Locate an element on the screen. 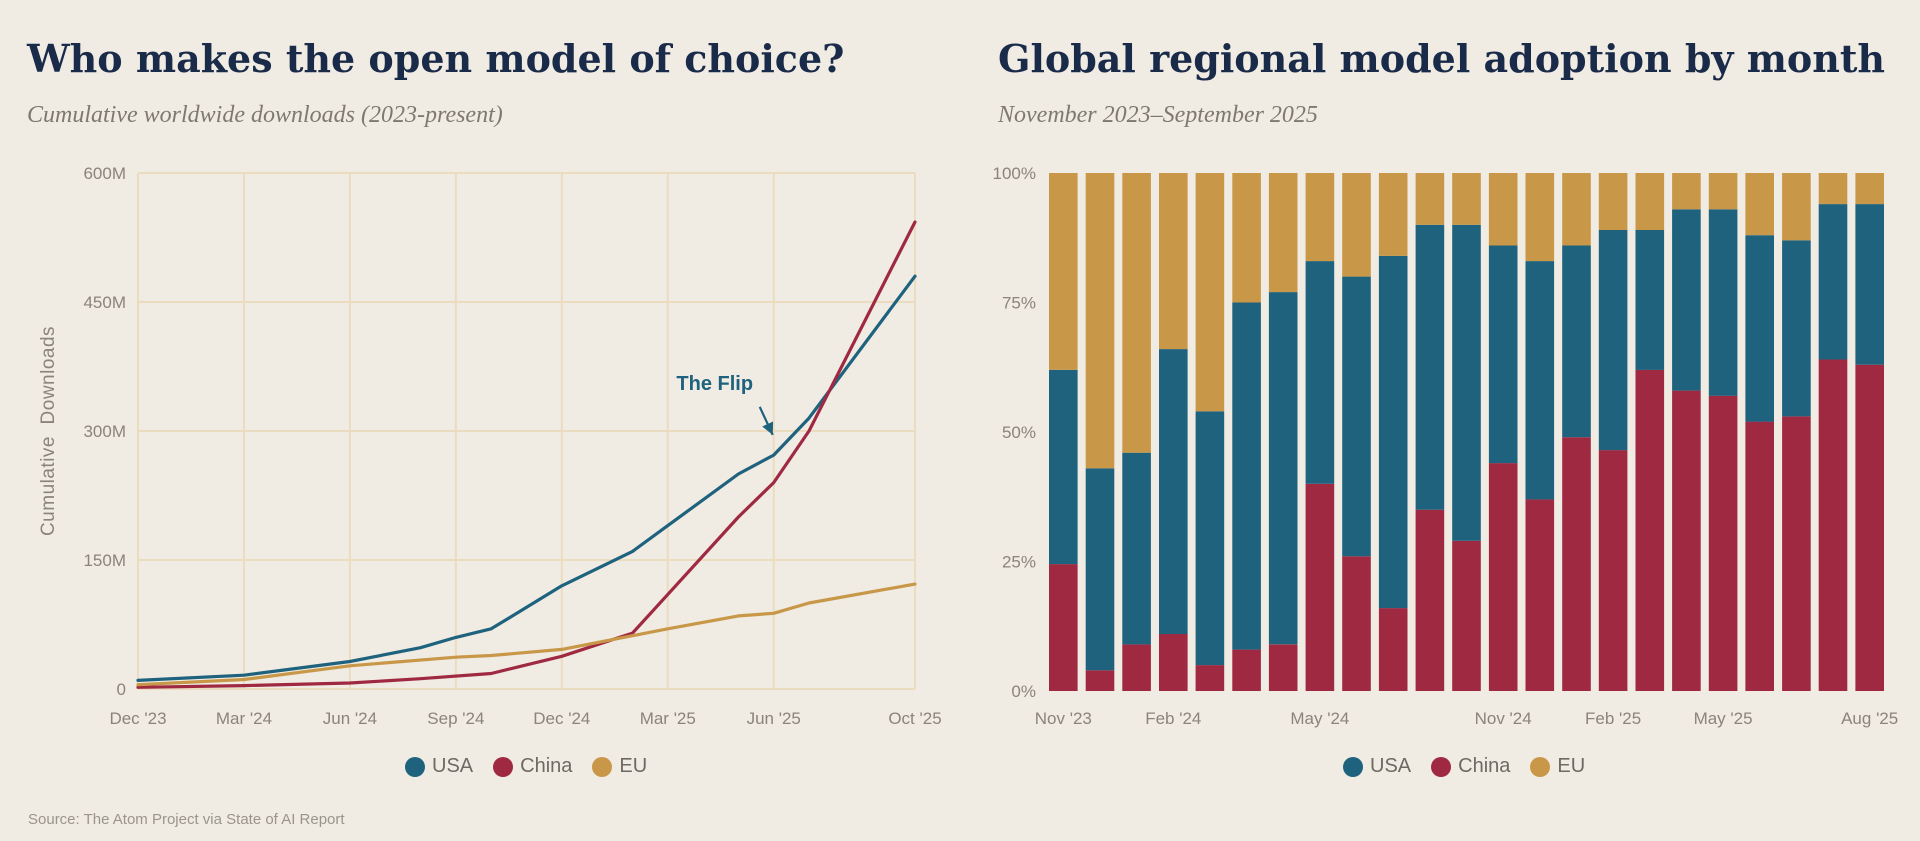  y-tick-label: 300M is located at coordinates (104, 431).